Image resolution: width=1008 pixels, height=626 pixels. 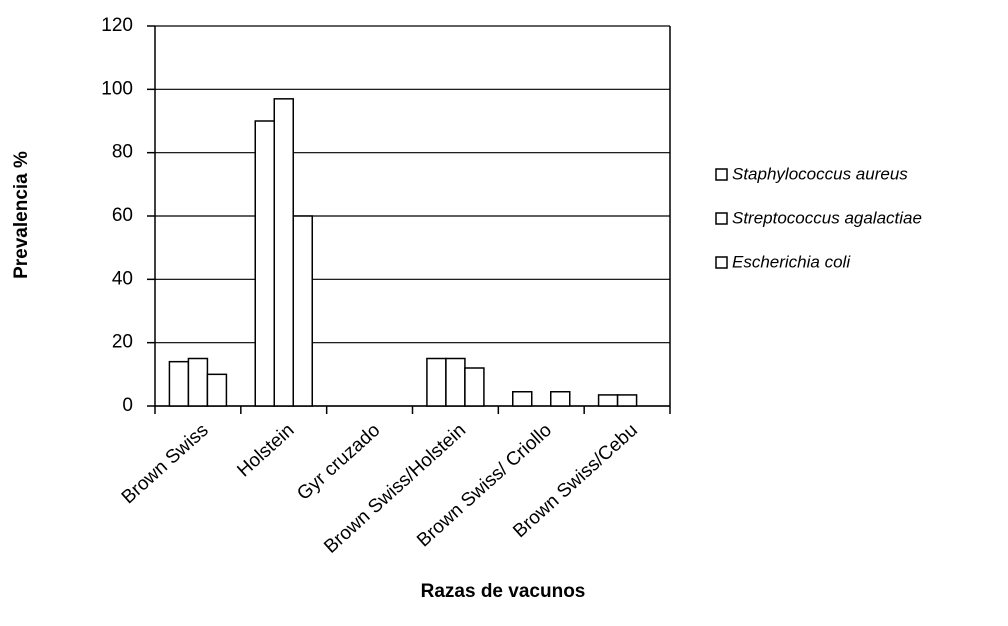 What do you see at coordinates (820, 173) in the screenshot?
I see `legend-label: Staphylococcus aureus` at bounding box center [820, 173].